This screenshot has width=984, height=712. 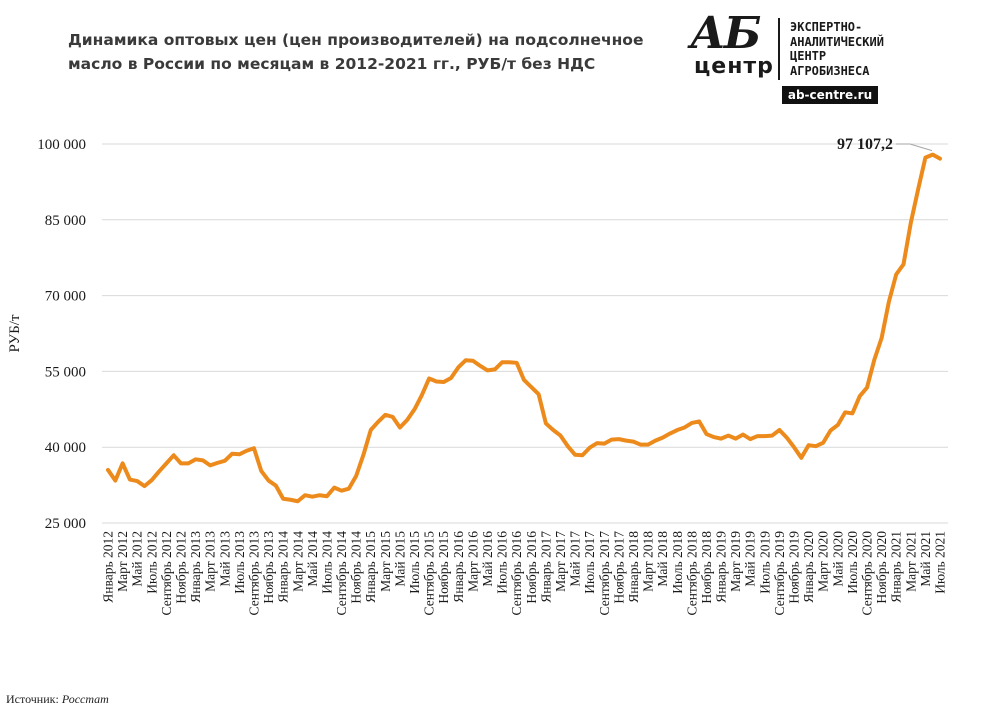 What do you see at coordinates (65, 221) in the screenshot?
I see `y-tick-label: 85 000` at bounding box center [65, 221].